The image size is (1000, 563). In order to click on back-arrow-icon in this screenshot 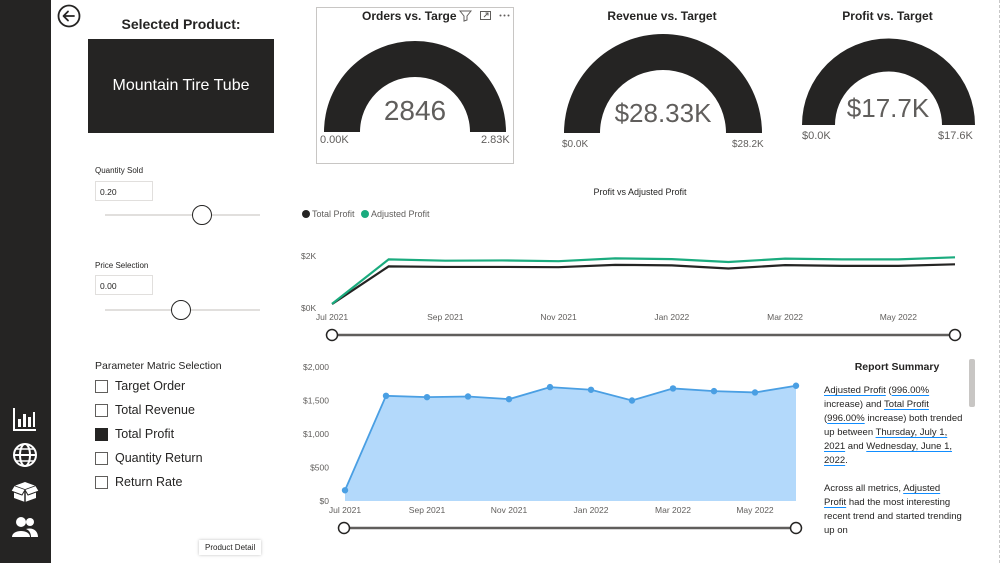, I will do `click(69, 16)`.